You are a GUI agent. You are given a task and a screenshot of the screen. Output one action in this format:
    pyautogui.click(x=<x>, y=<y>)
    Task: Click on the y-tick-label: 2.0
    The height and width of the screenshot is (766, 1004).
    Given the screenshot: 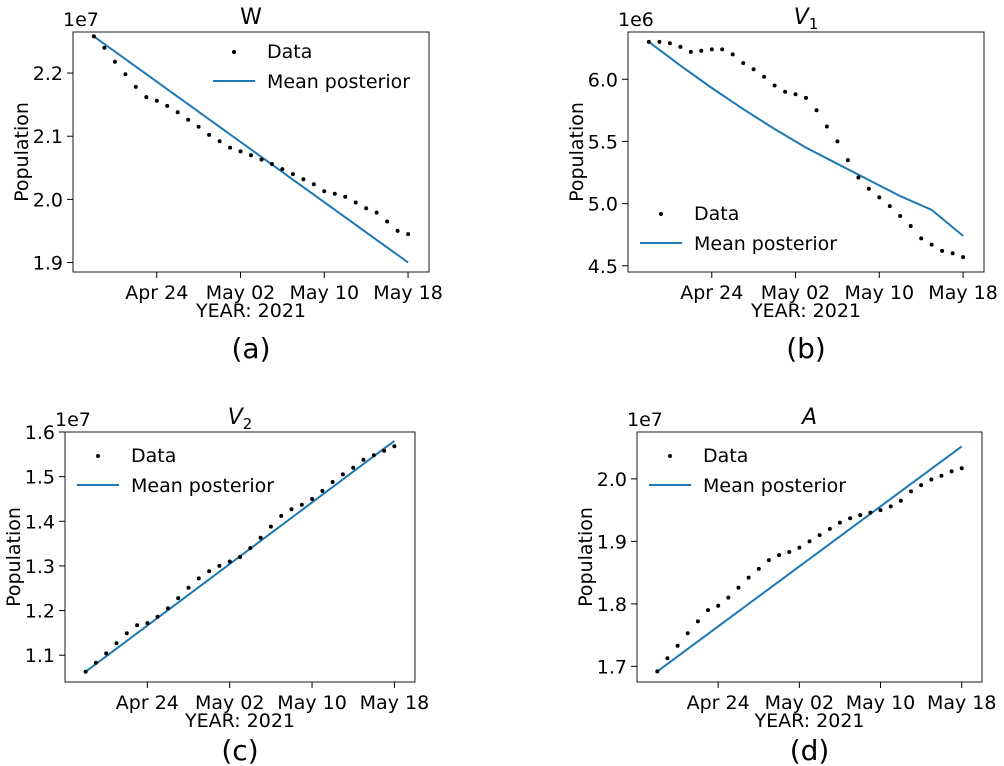 What is the action you would take?
    pyautogui.click(x=48, y=200)
    